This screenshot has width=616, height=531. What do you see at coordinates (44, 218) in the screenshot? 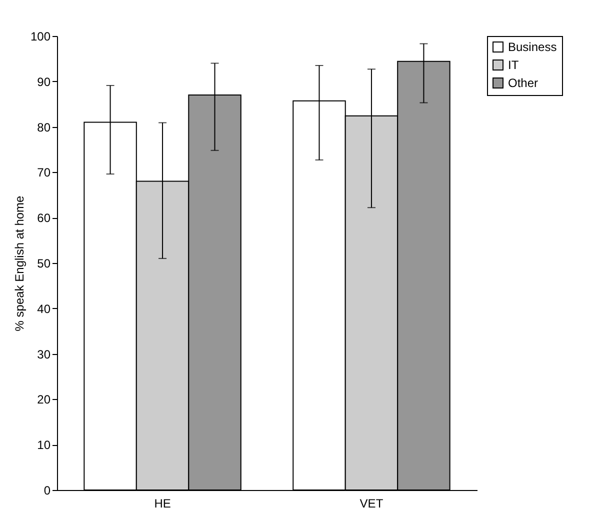
I see `y-tick-label: 60` at bounding box center [44, 218].